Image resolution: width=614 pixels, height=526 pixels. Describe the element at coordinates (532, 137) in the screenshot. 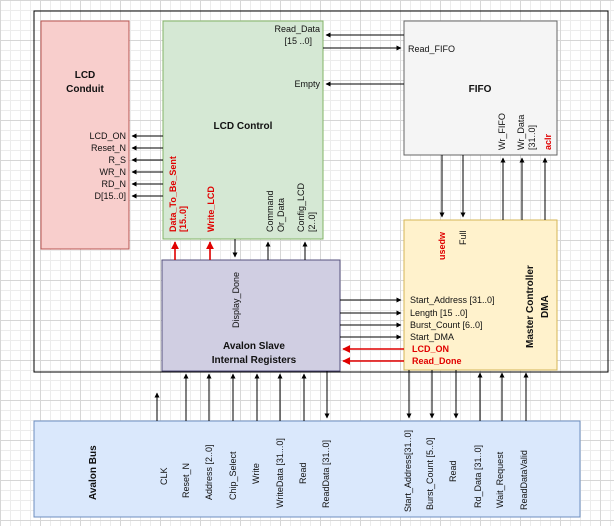

I see `wr-data-label-2: [31..0]` at that location.